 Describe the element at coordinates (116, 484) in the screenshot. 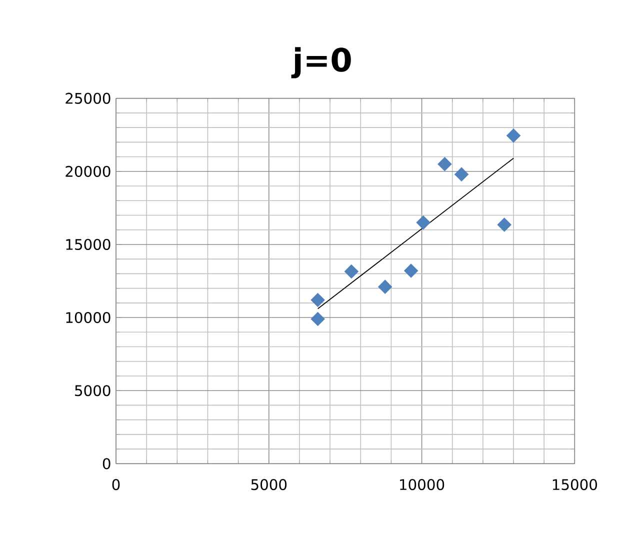

I see `x-tick-label: 0` at that location.